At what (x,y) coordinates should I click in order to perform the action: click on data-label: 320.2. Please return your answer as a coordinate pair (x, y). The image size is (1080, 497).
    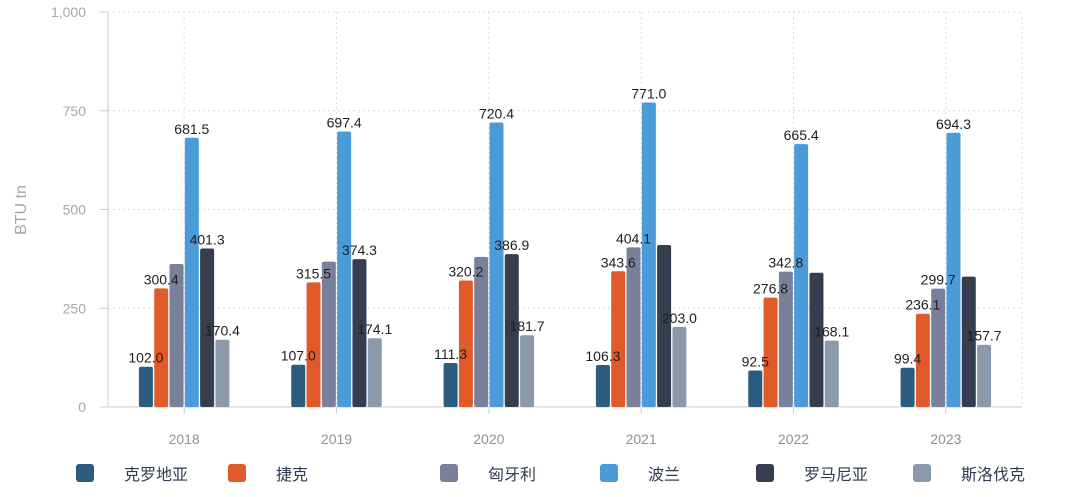
    Looking at the image, I should click on (465, 272).